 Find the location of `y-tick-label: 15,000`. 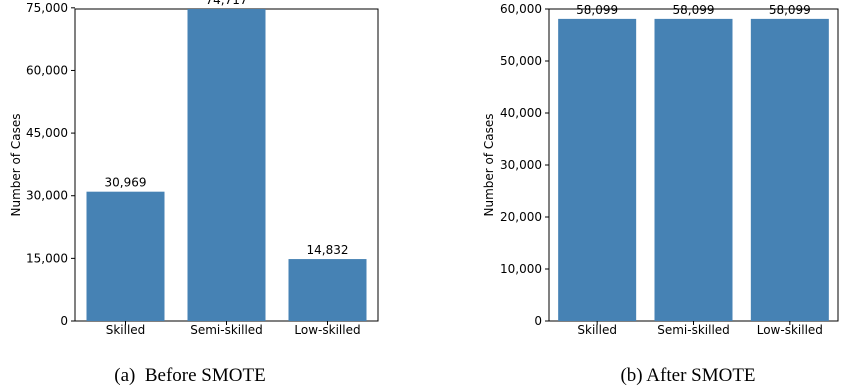

y-tick-label: 15,000 is located at coordinates (47, 258).